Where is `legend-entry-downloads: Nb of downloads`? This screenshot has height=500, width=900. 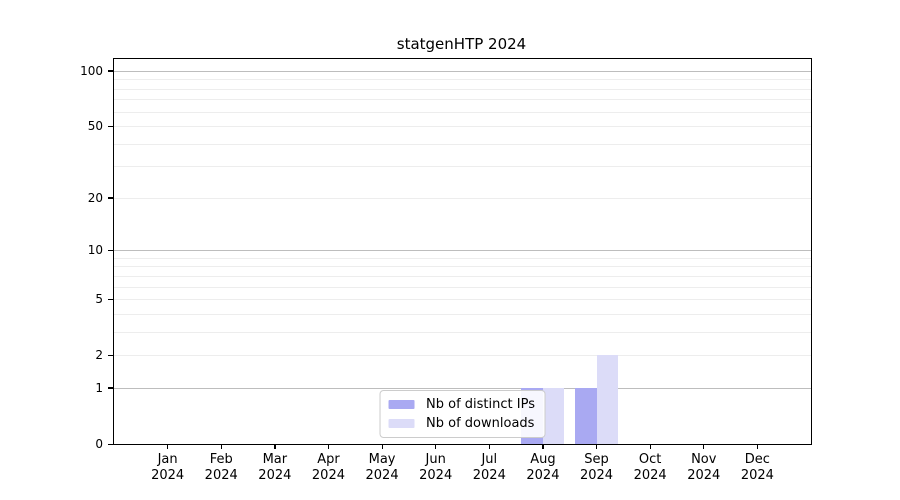
legend-entry-downloads: Nb of downloads is located at coordinates (461, 423).